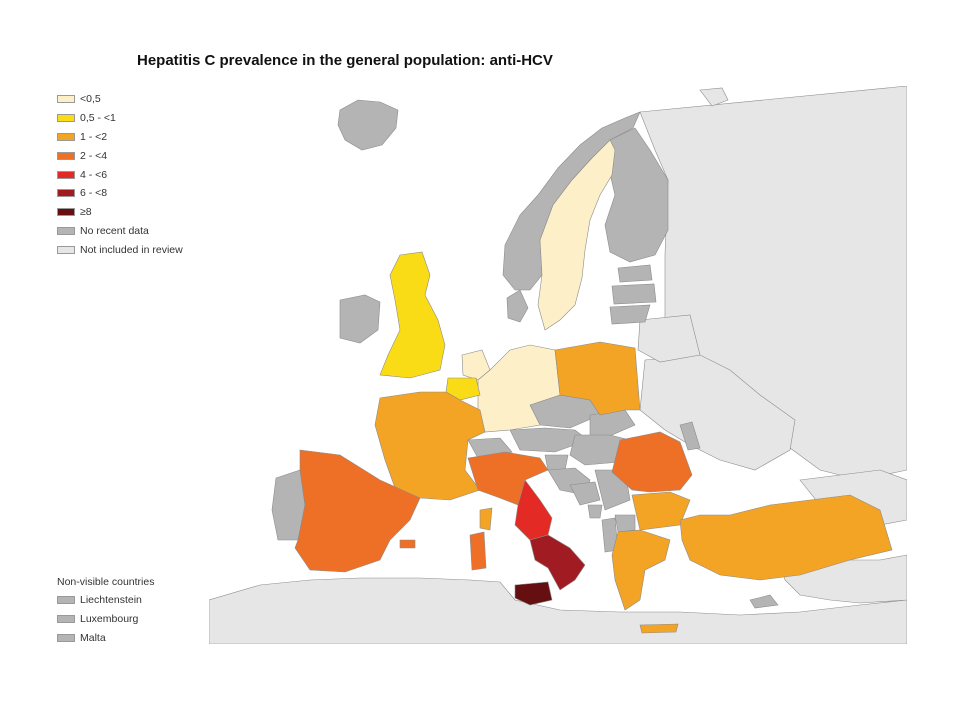 The image size is (960, 720). Describe the element at coordinates (486, 519) in the screenshot. I see `corsica` at that location.